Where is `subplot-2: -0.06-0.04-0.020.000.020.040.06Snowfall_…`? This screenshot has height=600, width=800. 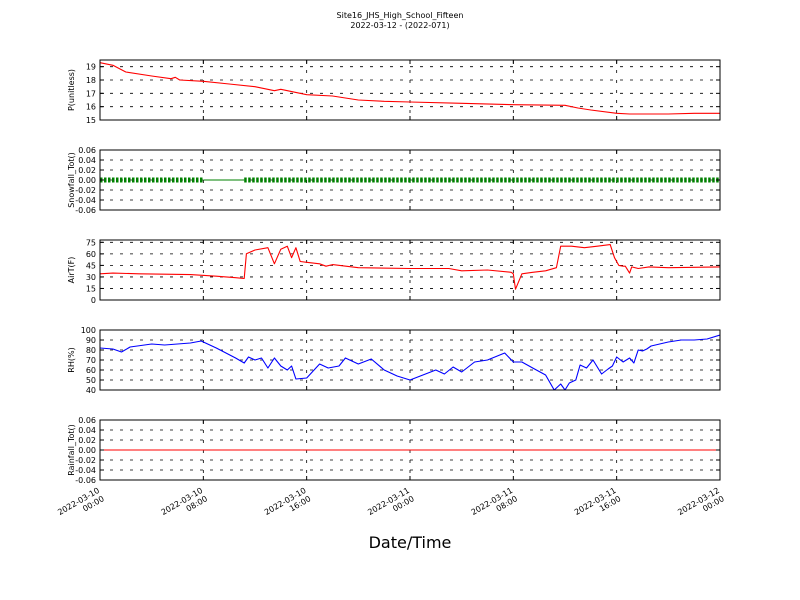 subplot-2: -0.06-0.04-0.020.000.020.040.06Snowfall_… is located at coordinates (394, 180).